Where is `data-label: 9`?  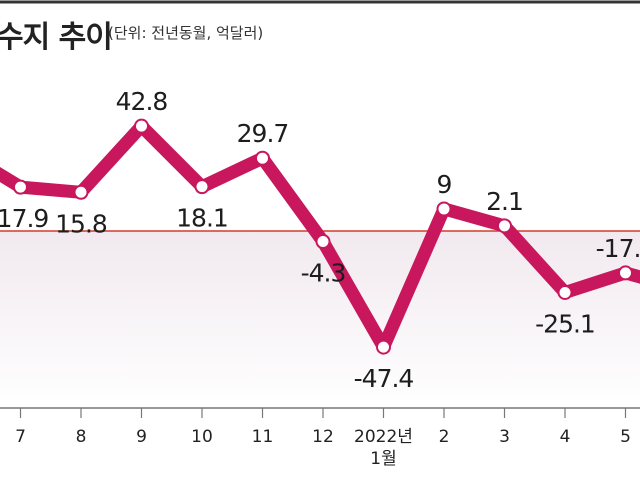 data-label: 9 is located at coordinates (444, 184).